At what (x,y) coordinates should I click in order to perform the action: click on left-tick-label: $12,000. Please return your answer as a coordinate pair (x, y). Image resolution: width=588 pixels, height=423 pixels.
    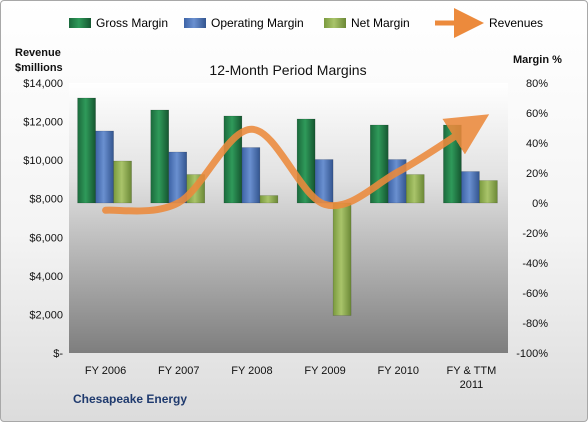
    Looking at the image, I should click on (43, 123).